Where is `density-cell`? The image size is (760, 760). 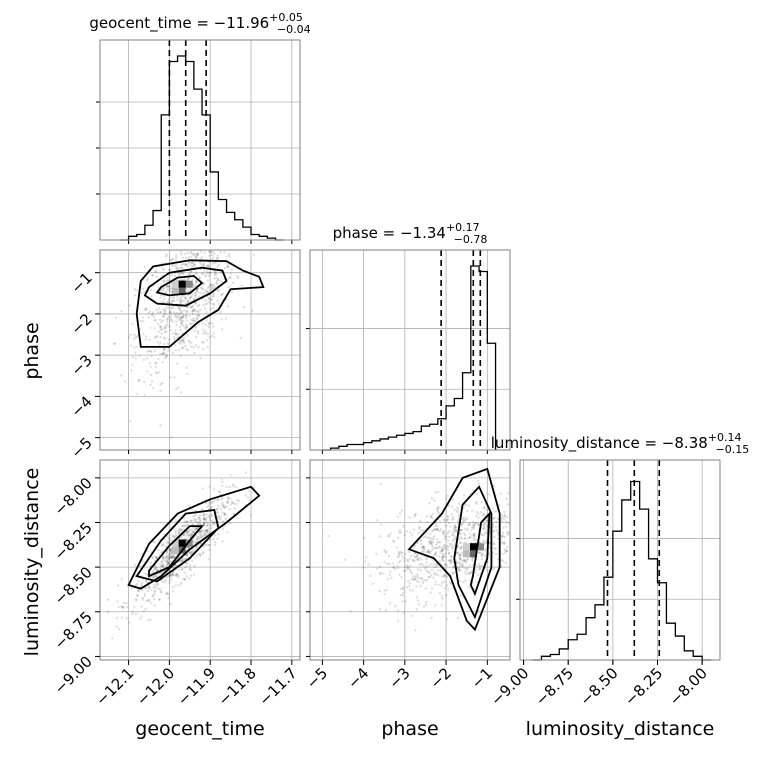 density-cell is located at coordinates (175, 291).